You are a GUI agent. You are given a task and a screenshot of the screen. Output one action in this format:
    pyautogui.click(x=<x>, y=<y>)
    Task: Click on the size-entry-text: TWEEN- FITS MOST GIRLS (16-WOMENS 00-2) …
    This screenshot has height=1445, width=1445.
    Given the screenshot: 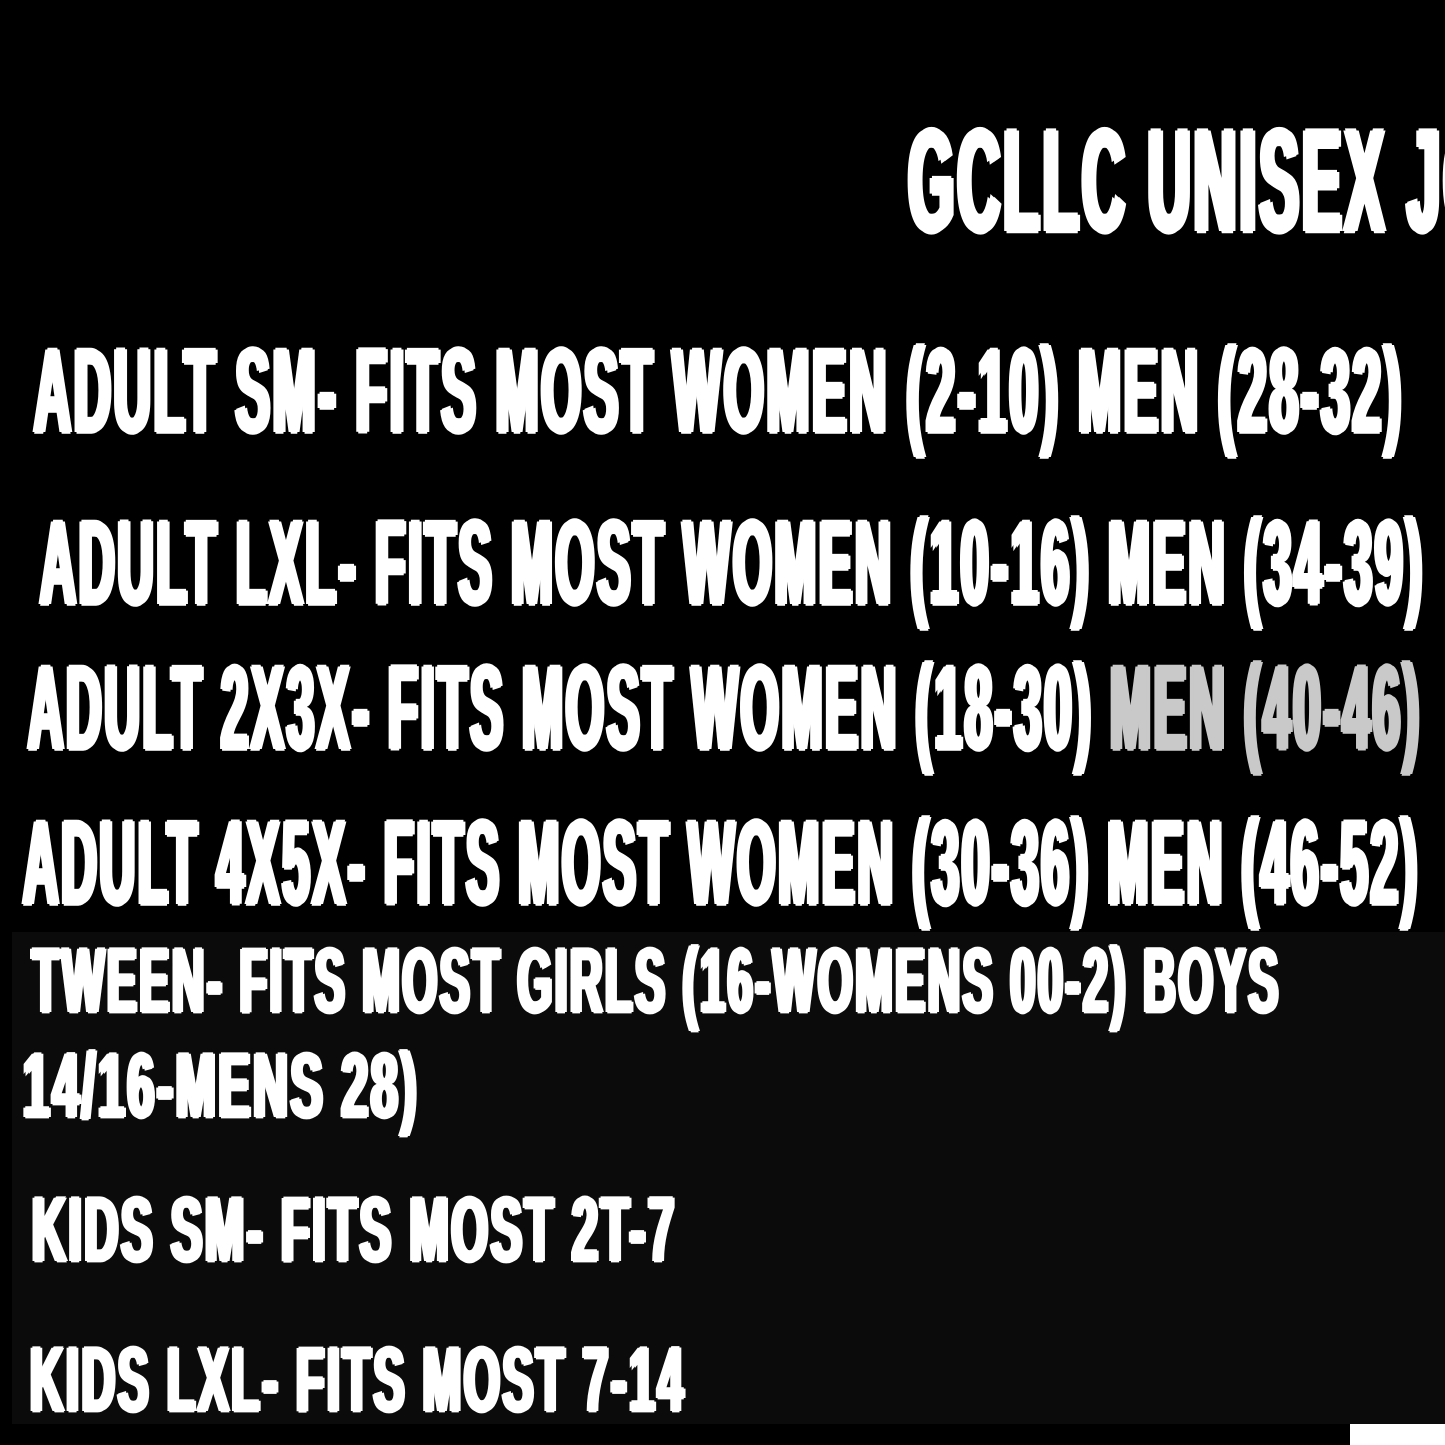 What is the action you would take?
    pyautogui.click(x=656, y=981)
    